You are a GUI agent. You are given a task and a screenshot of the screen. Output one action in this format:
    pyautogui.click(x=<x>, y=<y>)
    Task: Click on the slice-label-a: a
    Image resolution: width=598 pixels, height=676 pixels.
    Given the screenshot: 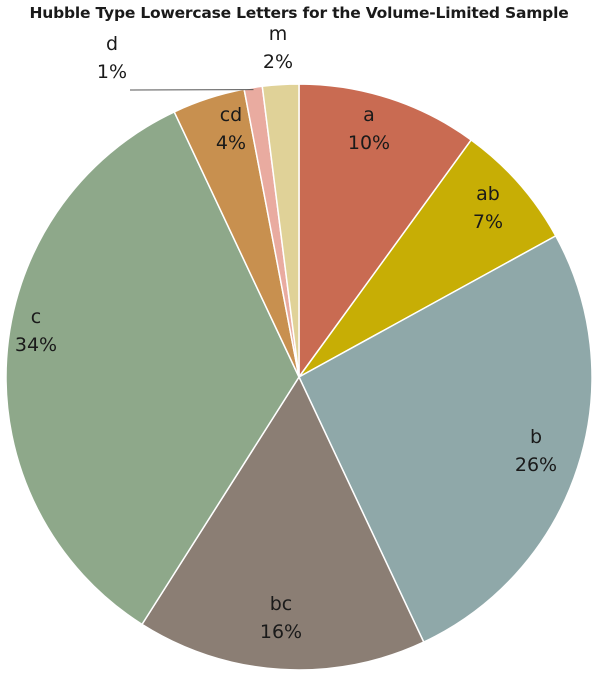 What is the action you would take?
    pyautogui.click(x=369, y=115)
    